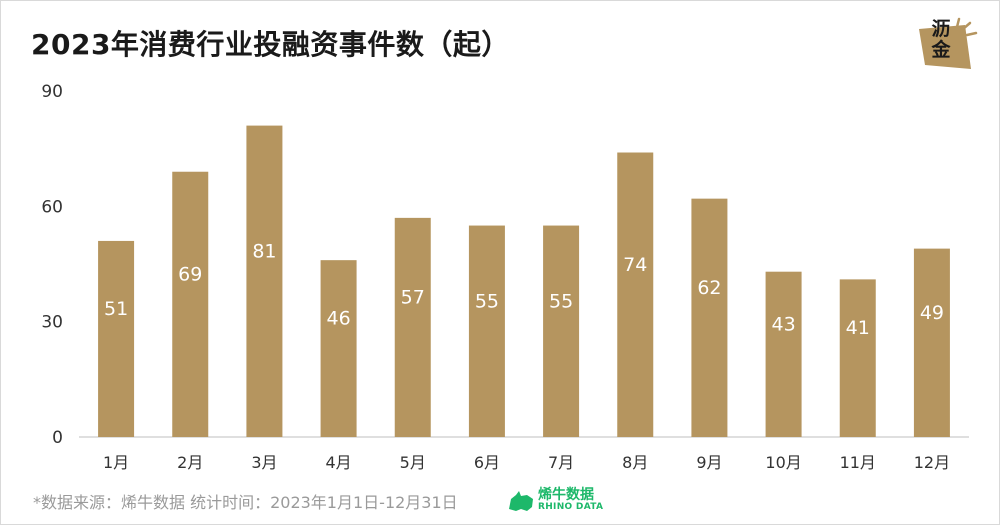  I want to click on rhino-icon, so click(521, 501).